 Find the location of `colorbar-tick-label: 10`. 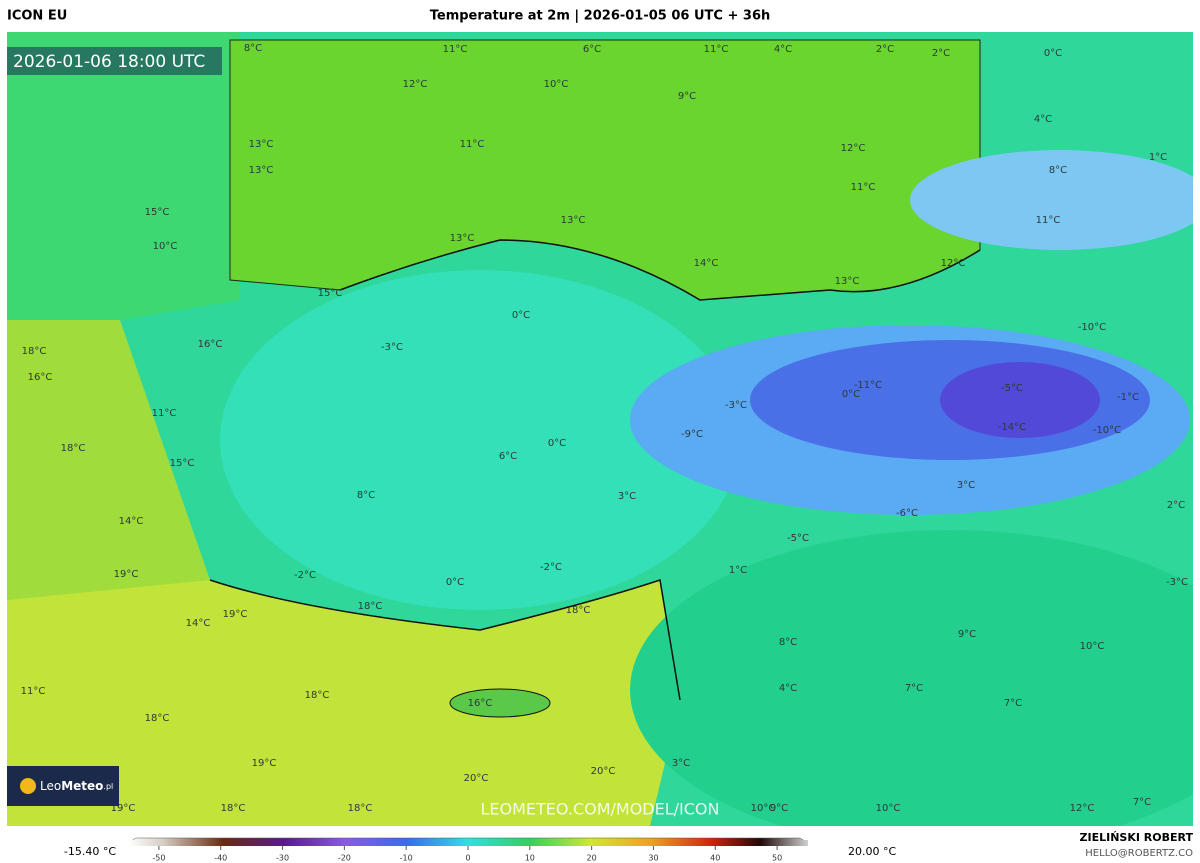

colorbar-tick-label: 10 is located at coordinates (530, 858).